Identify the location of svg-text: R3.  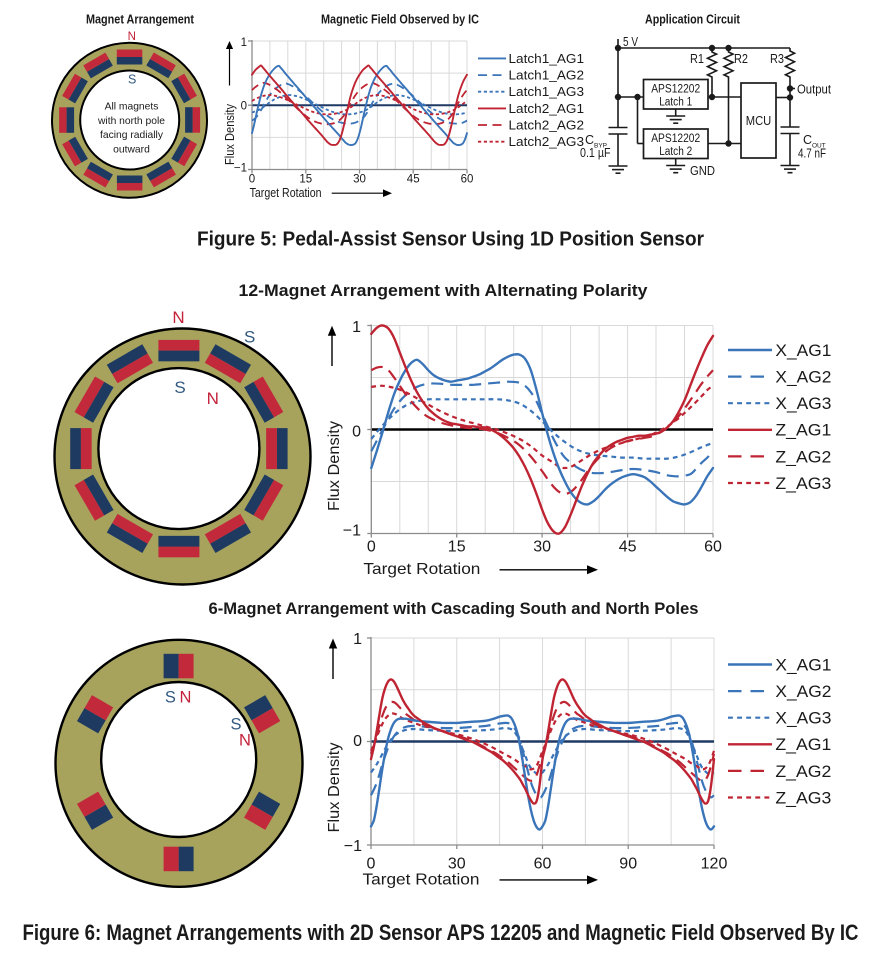
(777, 59).